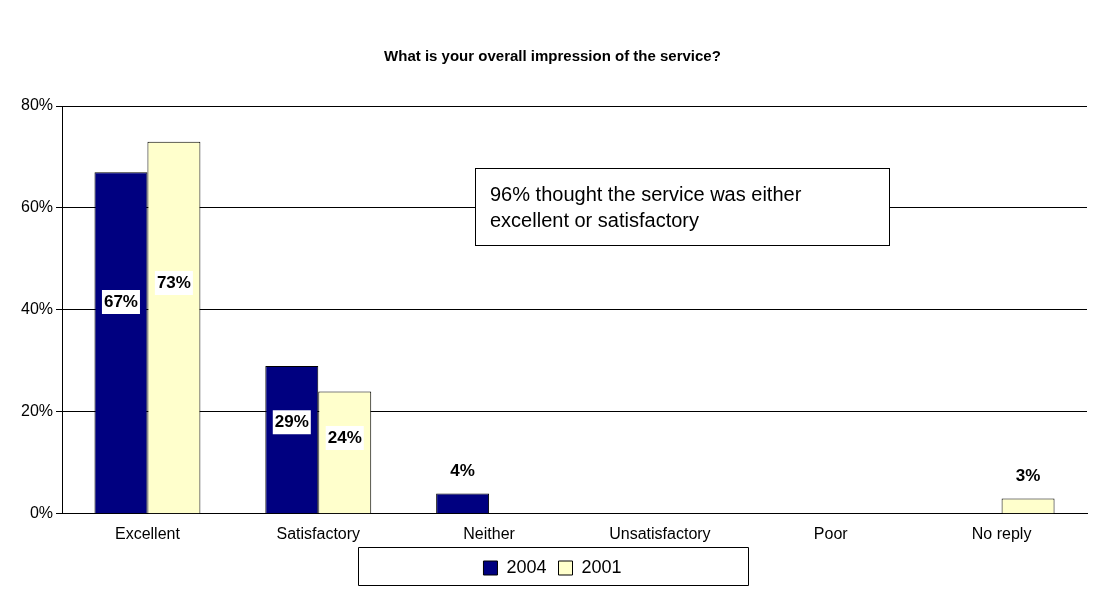 Image resolution: width=1113 pixels, height=595 pixels. I want to click on data-label: 24%, so click(344, 437).